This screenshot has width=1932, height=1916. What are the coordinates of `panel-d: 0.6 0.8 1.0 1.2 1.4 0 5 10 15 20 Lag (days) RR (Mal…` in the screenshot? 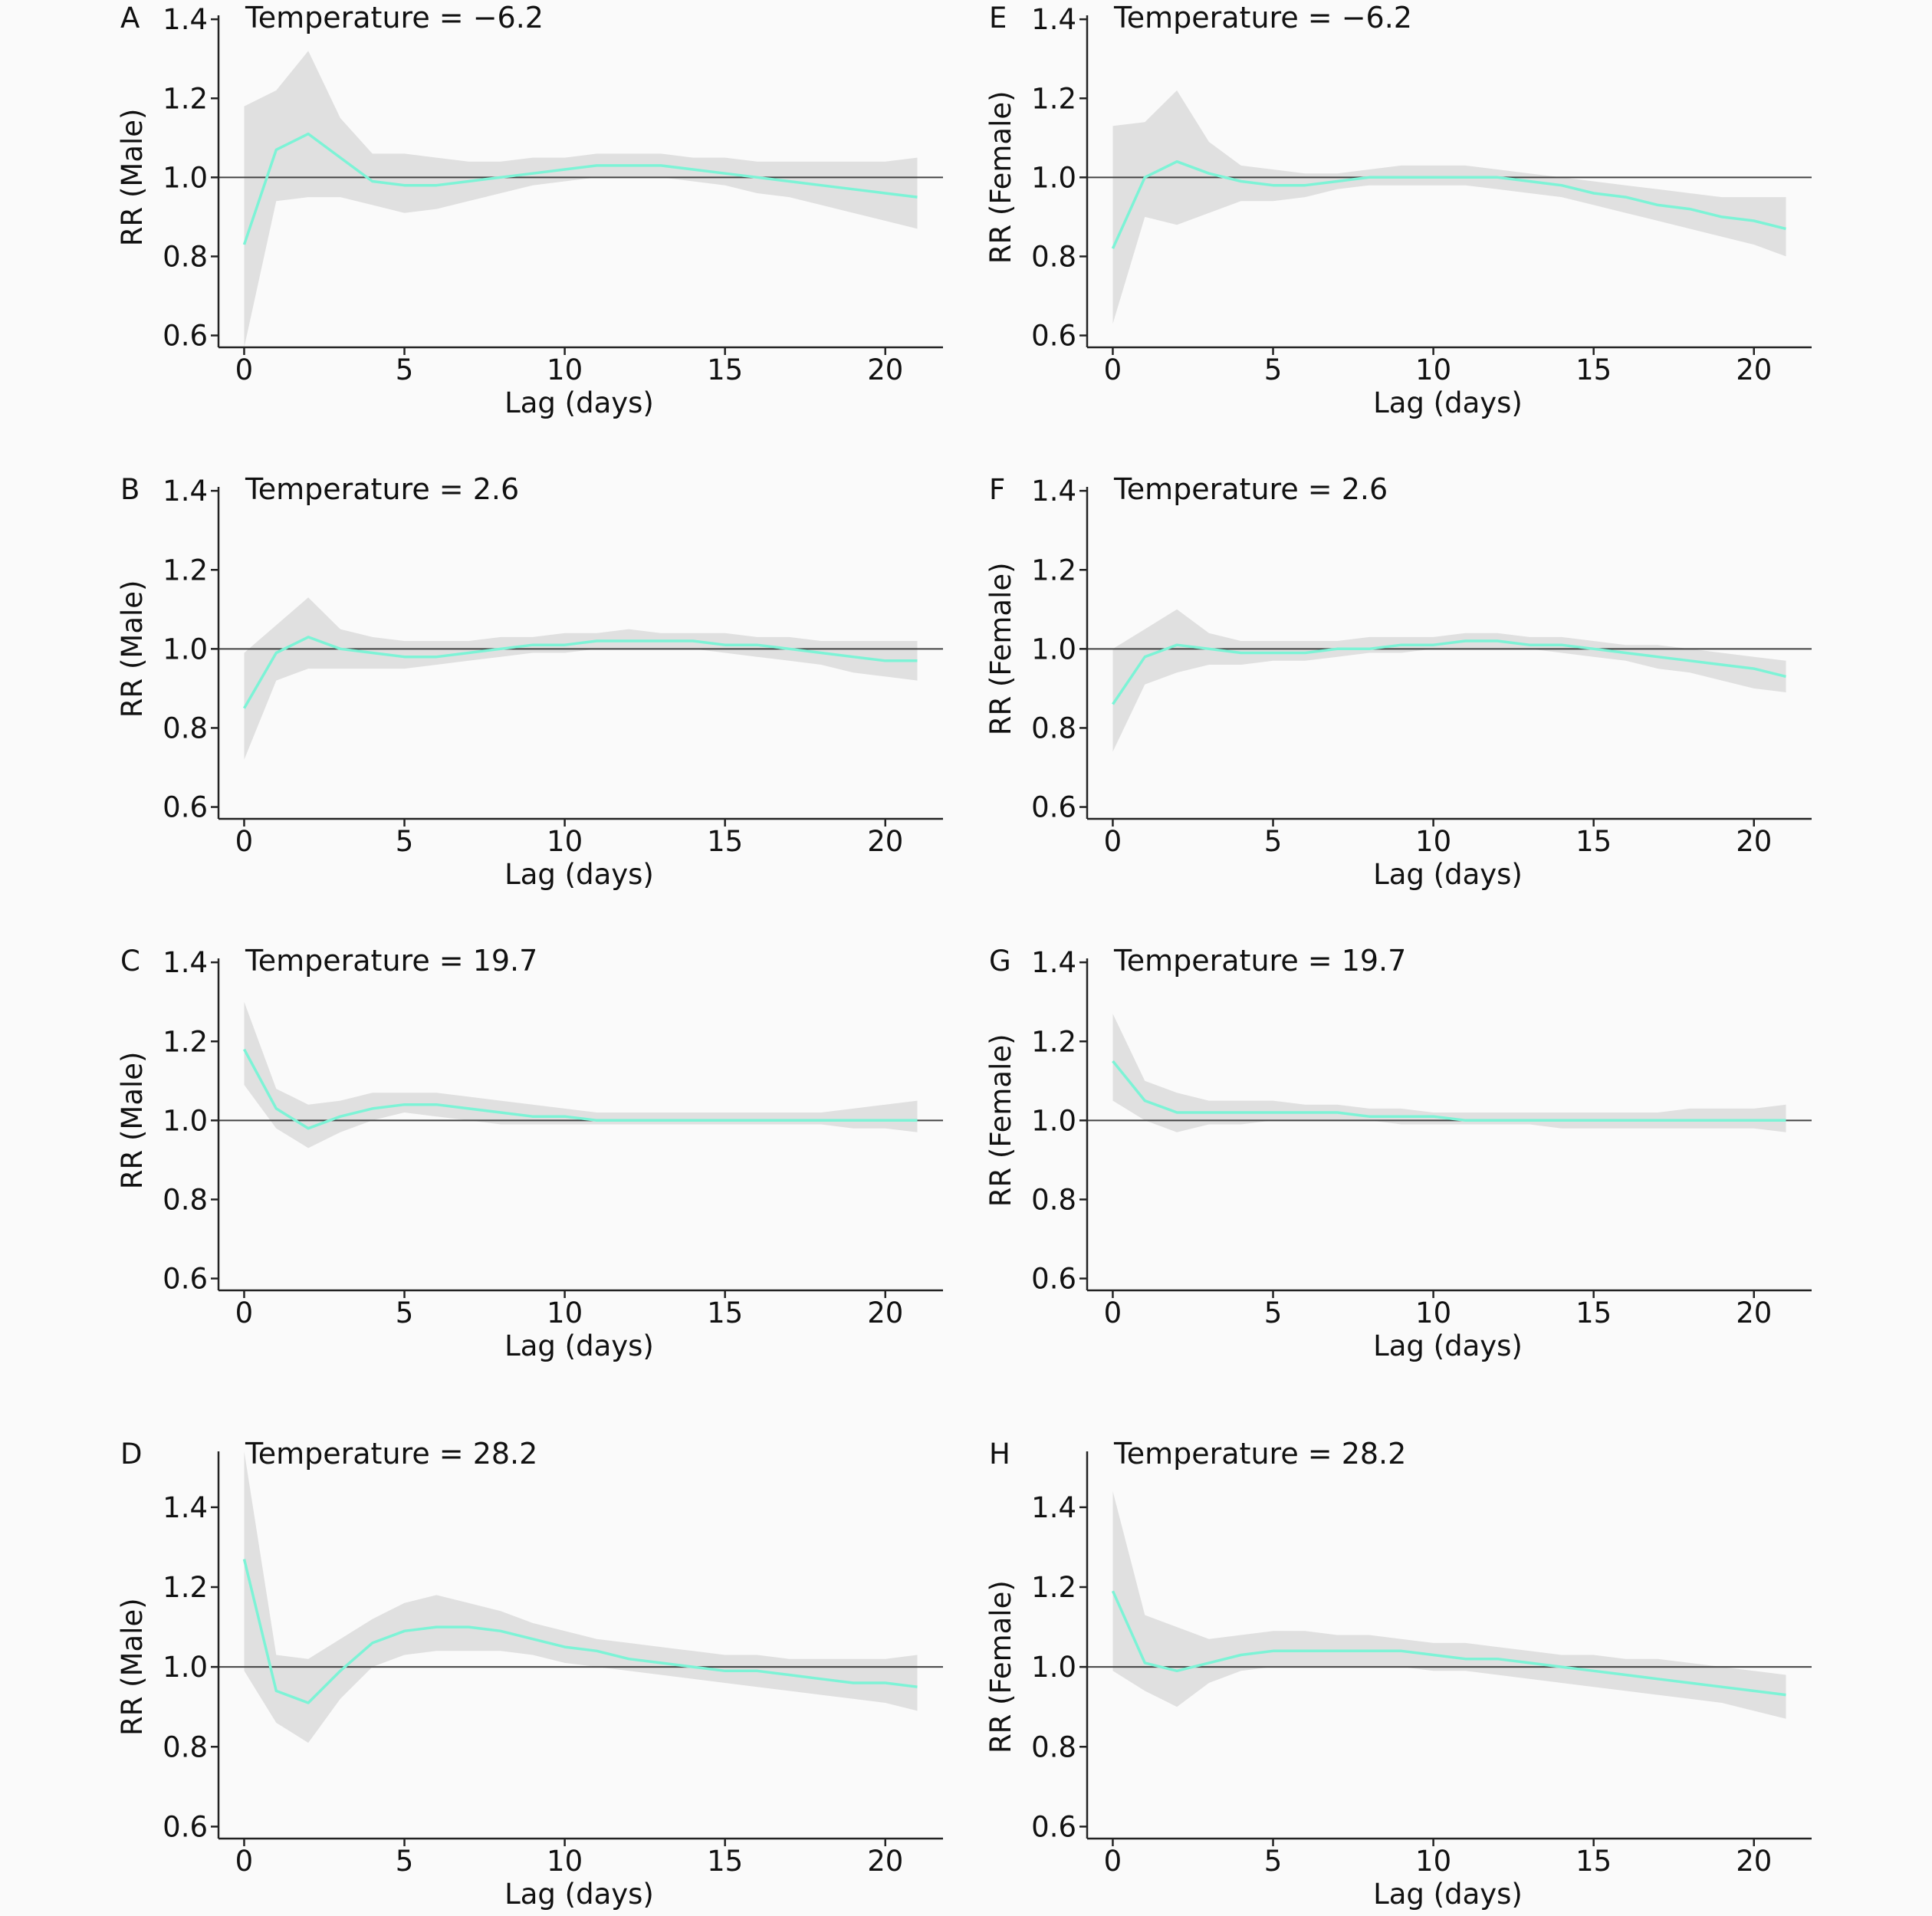 It's located at (529, 1674).